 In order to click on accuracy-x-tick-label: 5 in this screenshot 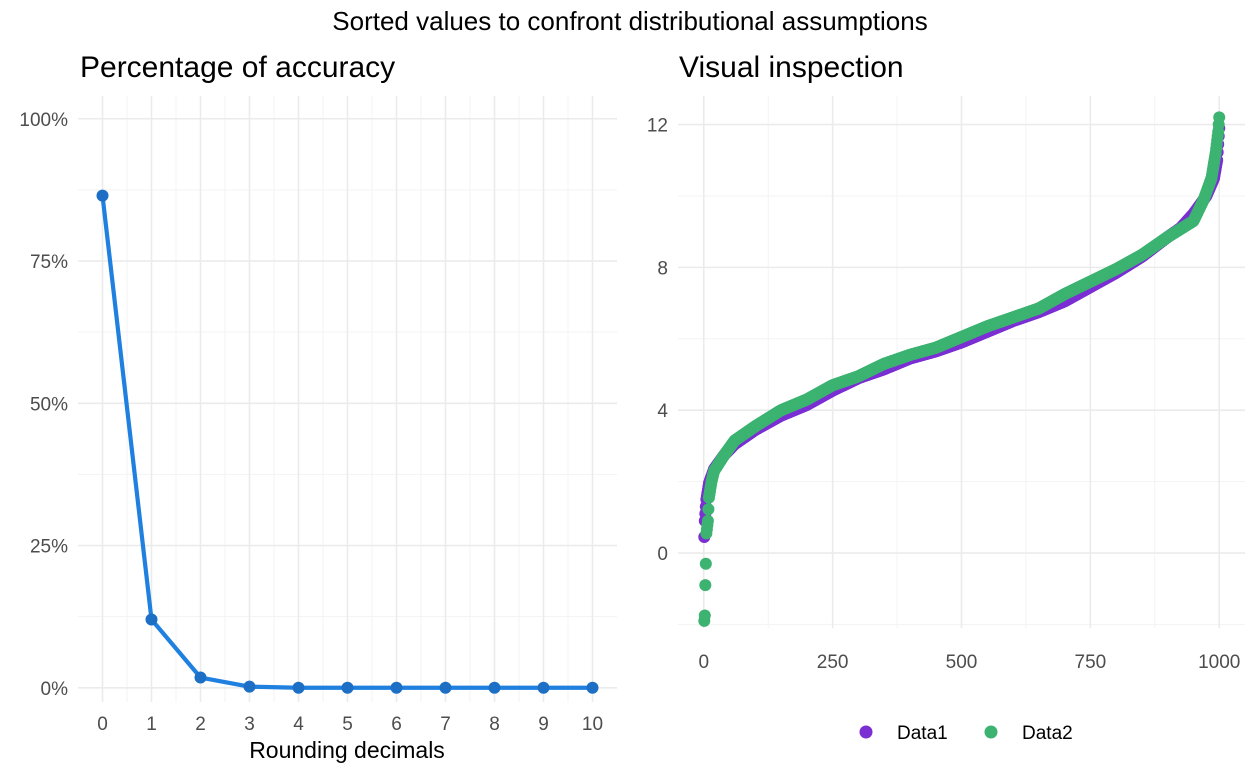, I will do `click(347, 724)`.